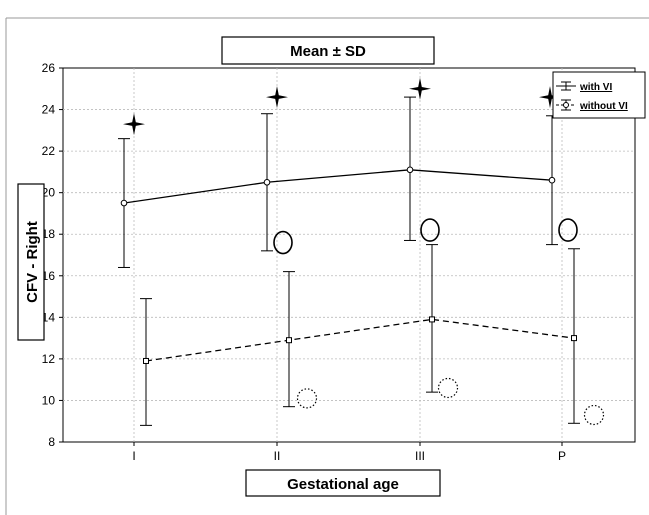 The image size is (649, 515). I want to click on title-box, so click(328, 50).